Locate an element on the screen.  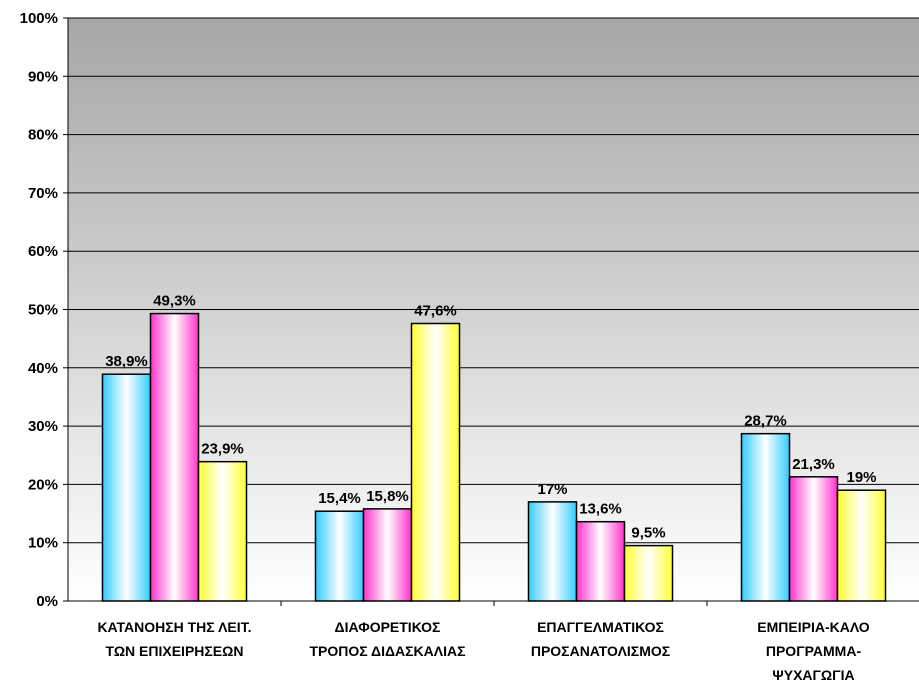
y-axis: 0% 10% 20% 30% 40% 50% 60% 70% 80% 90% 100% is located at coordinates (44, 310).